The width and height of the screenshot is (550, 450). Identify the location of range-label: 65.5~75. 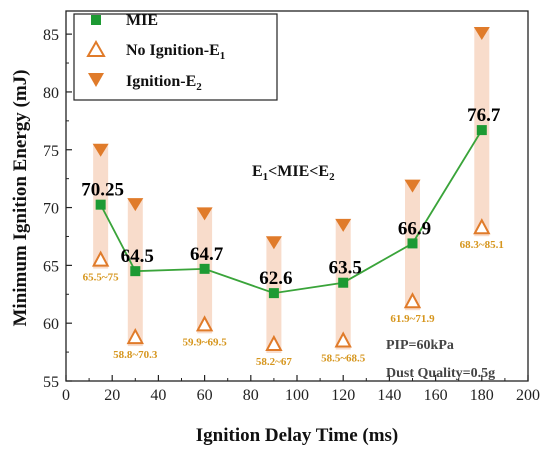
(101, 278).